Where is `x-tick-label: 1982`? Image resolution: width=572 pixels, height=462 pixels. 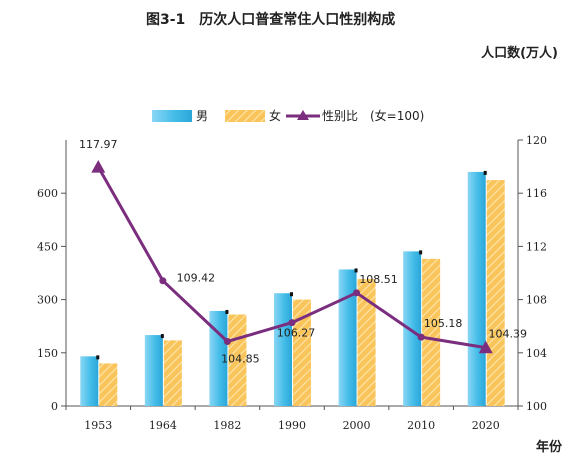
x-tick-label: 1982 is located at coordinates (227, 425).